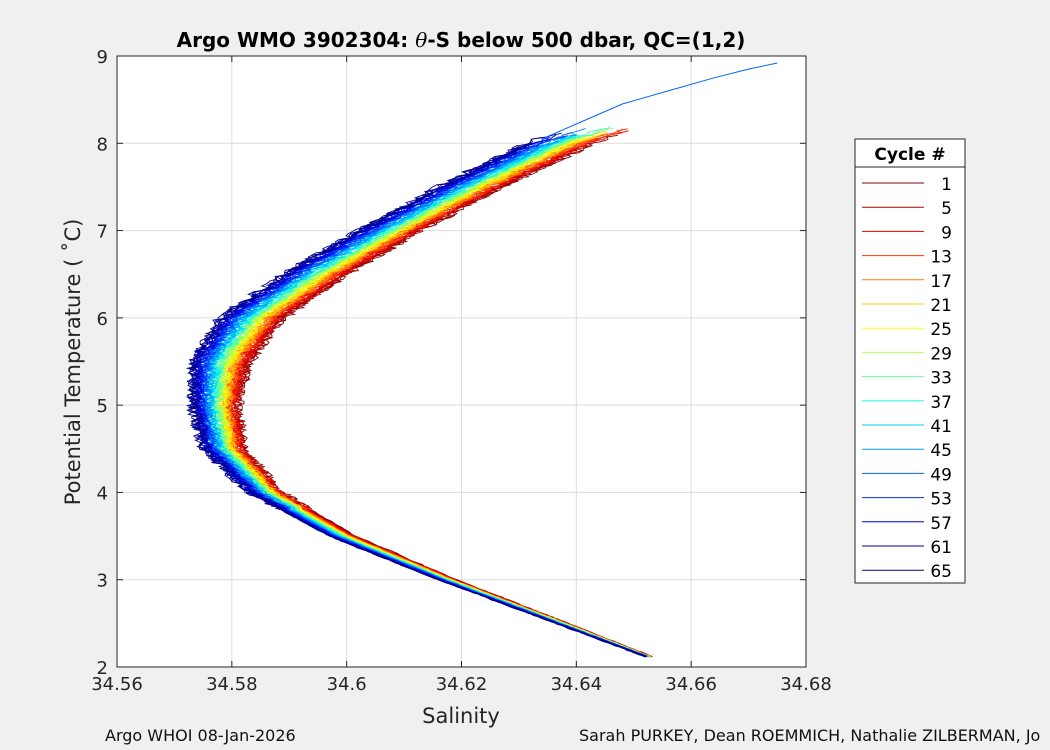 The height and width of the screenshot is (750, 1050). Describe the element at coordinates (586, 40) in the screenshot. I see `title-suffix: -S below 500 dbar, QC=(1,2)` at that location.